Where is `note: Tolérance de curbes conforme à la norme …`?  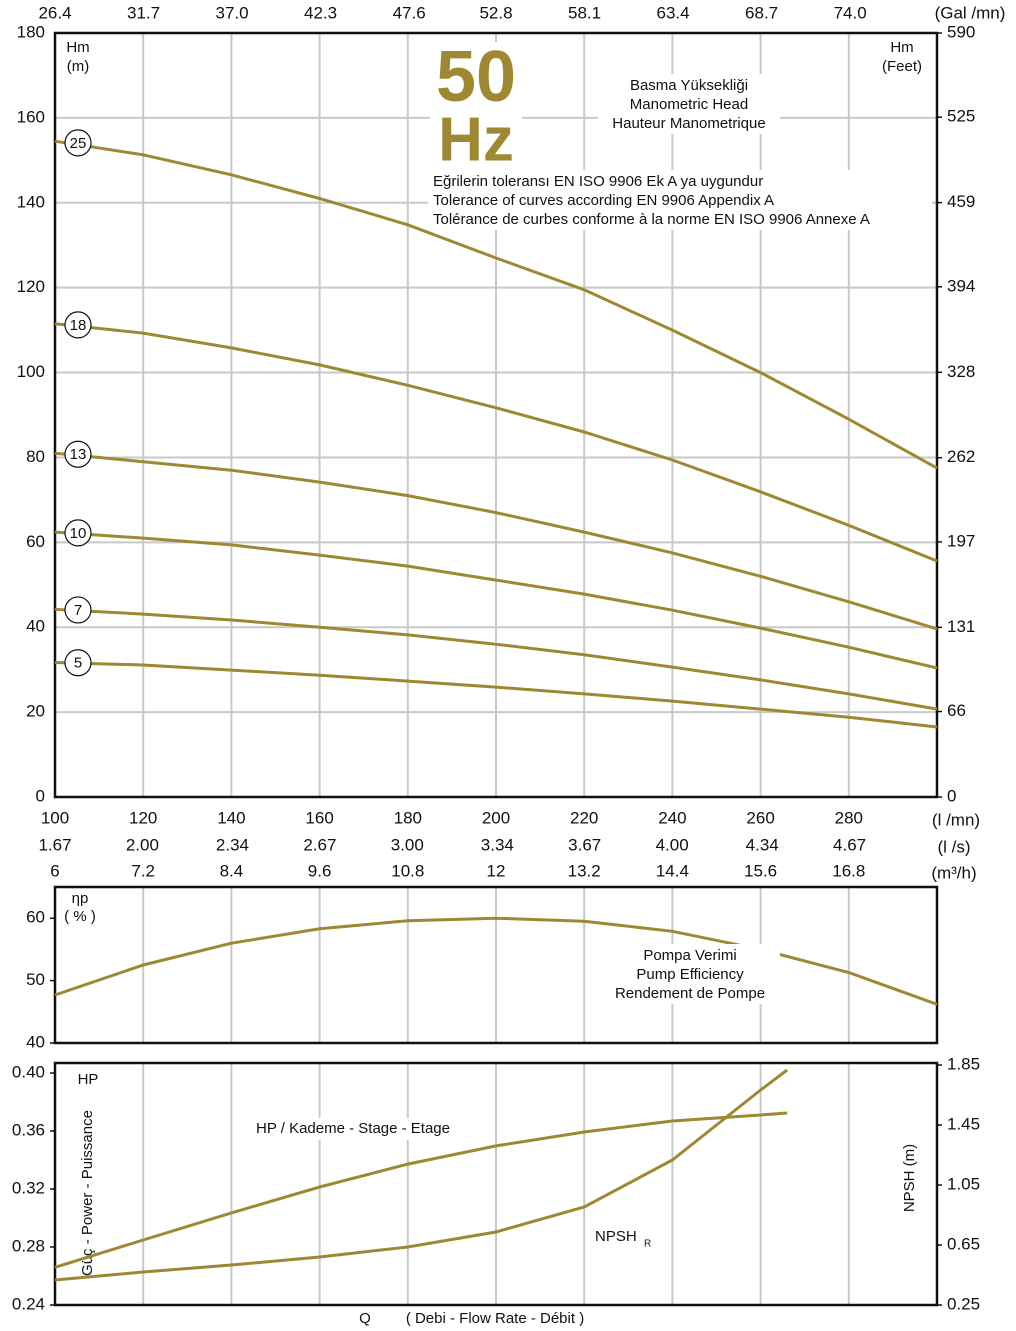 note: Tolérance de curbes conforme à la norme … is located at coordinates (651, 219).